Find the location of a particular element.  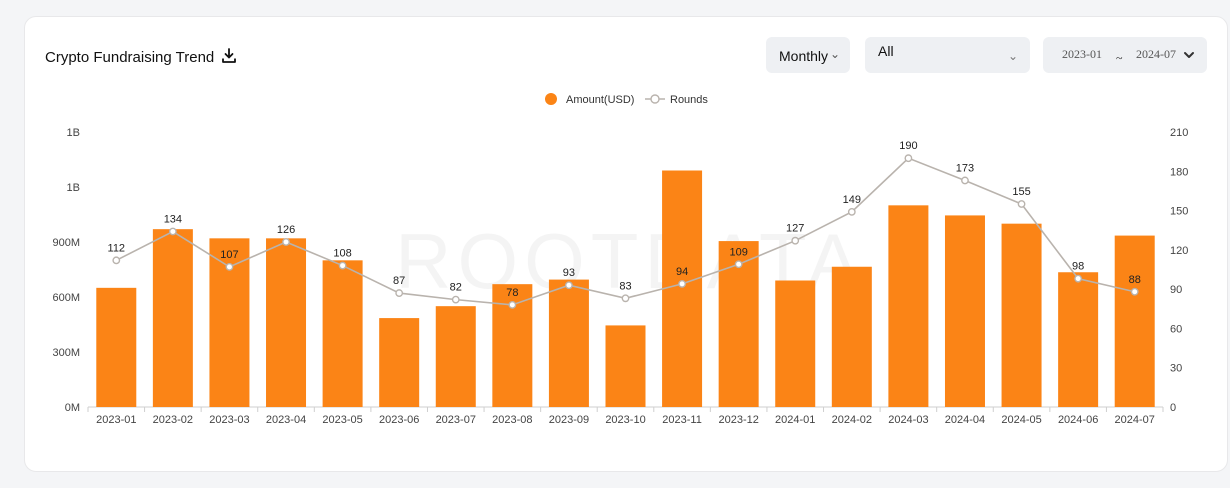

x-tick-label: 2024-06 is located at coordinates (1078, 420).